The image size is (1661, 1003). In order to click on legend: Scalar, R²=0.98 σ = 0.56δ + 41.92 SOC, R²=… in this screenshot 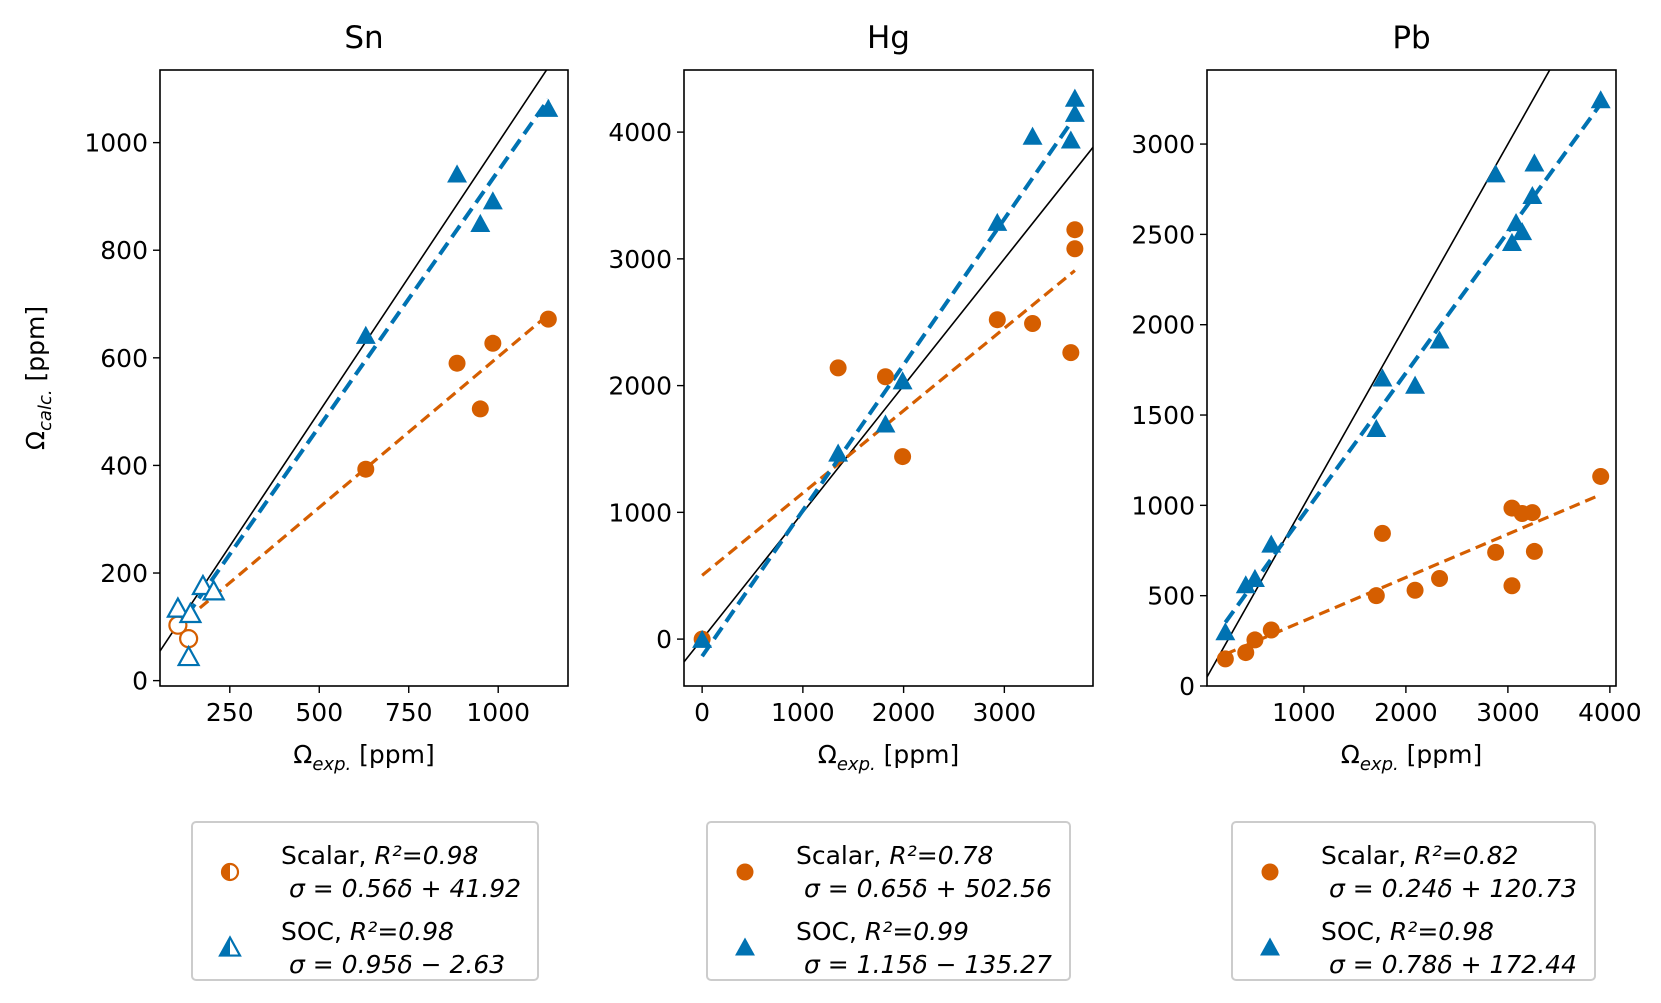, I will do `click(365, 901)`.